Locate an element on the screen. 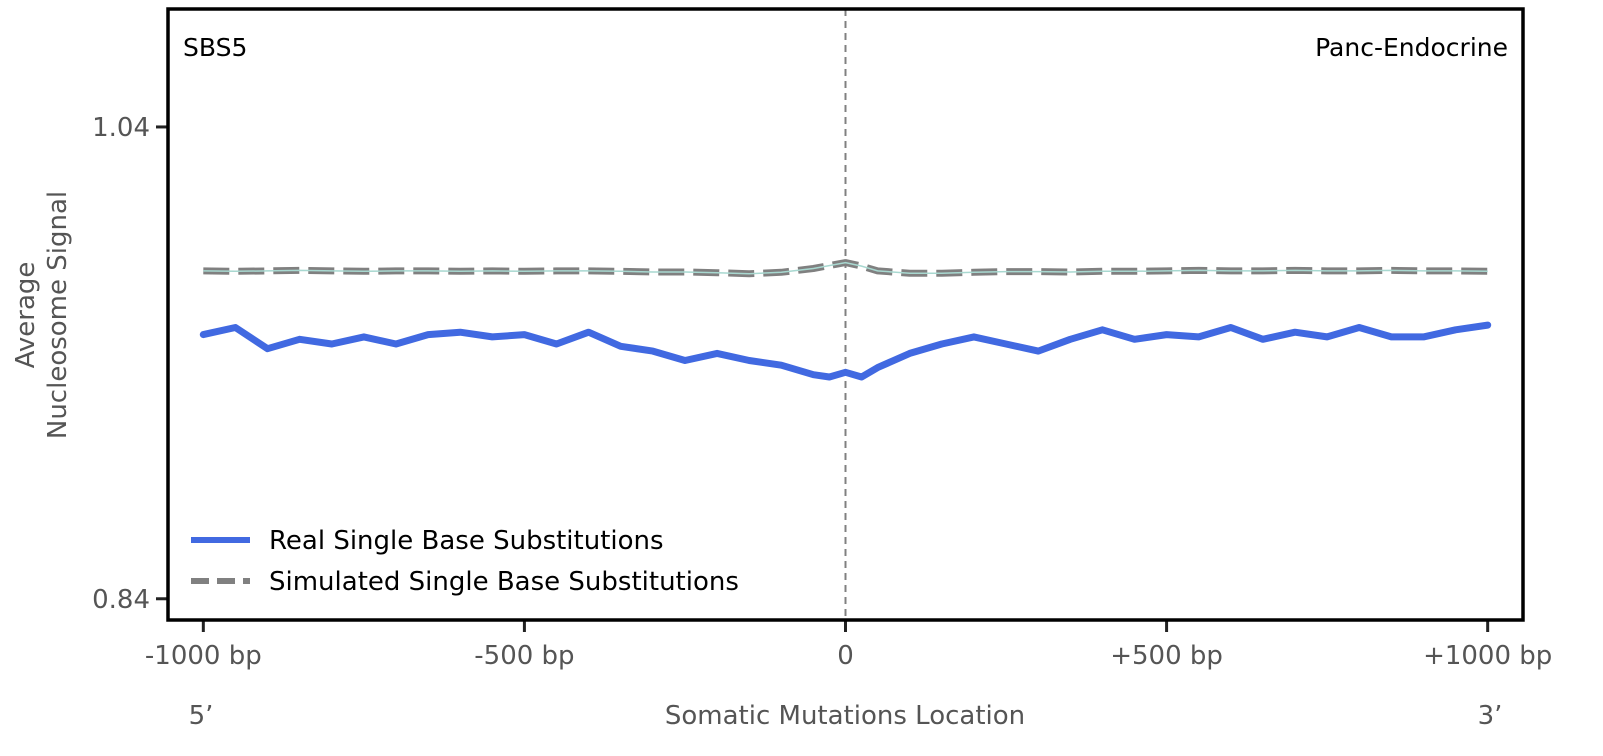 This screenshot has width=1603, height=756. y-tick-label: 1.04 is located at coordinates (121, 128).